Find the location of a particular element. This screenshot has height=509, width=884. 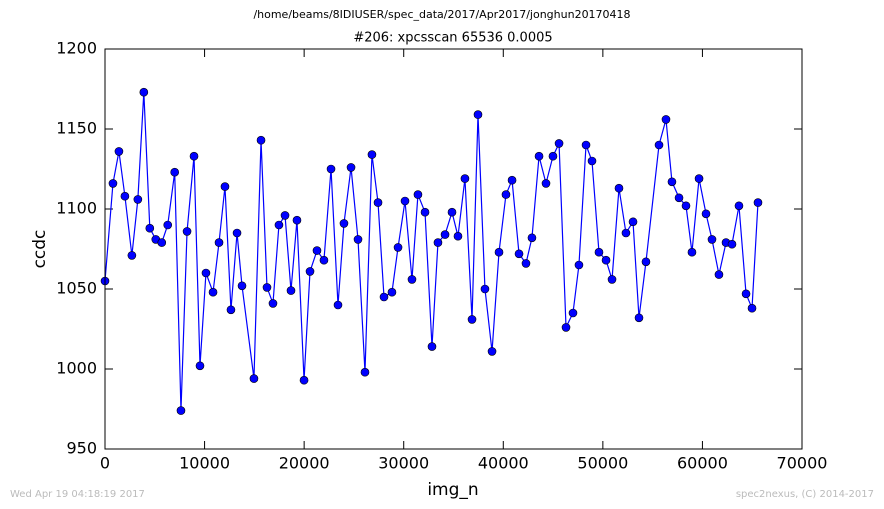

x-tick-label: 60000 is located at coordinates (702, 463).